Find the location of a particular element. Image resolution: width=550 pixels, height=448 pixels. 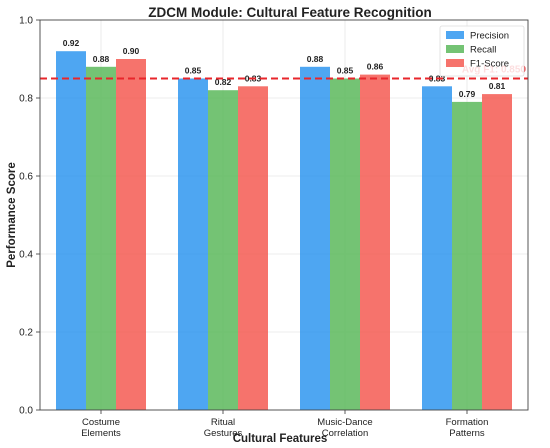

y-axis-label: Performance Score is located at coordinates (12, 214).